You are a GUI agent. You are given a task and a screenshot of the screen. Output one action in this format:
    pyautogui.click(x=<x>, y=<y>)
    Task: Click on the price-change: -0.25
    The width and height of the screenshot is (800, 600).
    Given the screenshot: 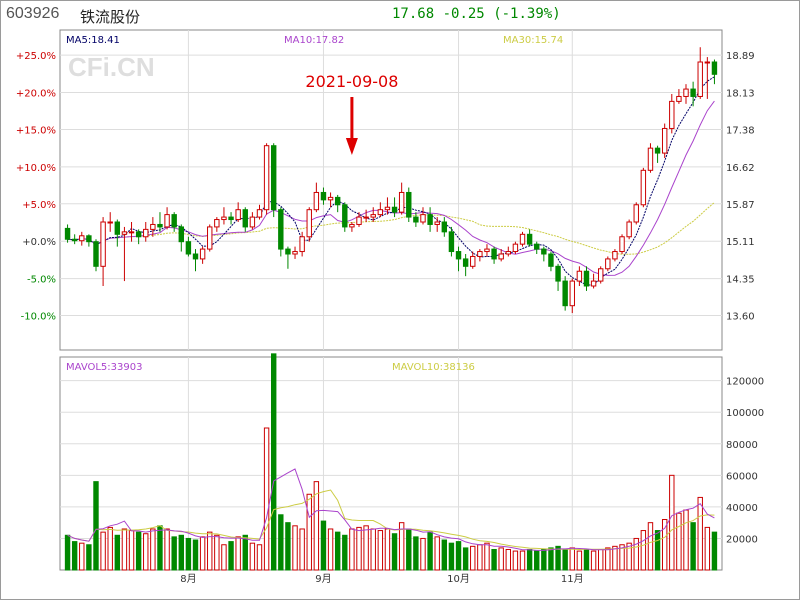 What is the action you would take?
    pyautogui.click(x=463, y=14)
    